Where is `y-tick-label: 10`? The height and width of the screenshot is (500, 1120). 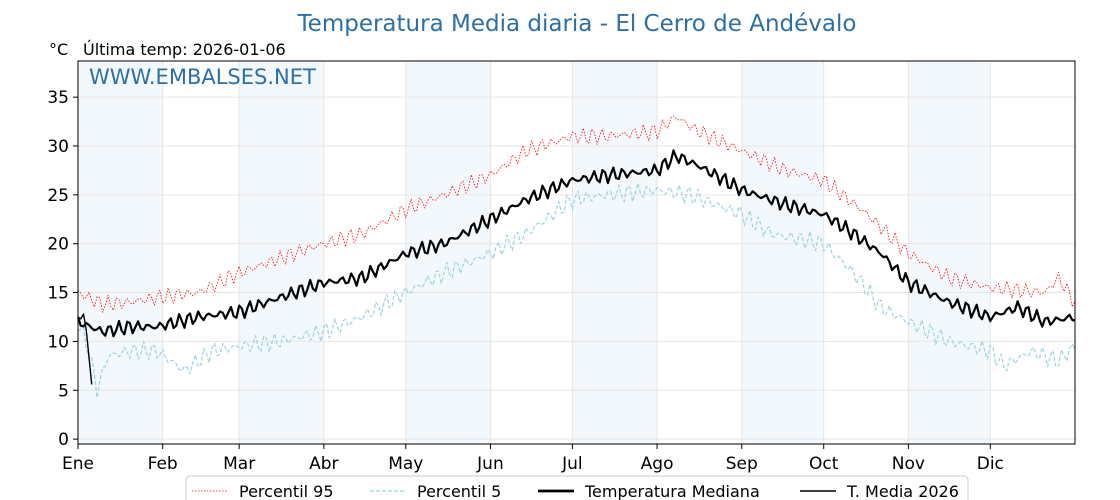
y-tick-label: 10 is located at coordinates (58, 342).